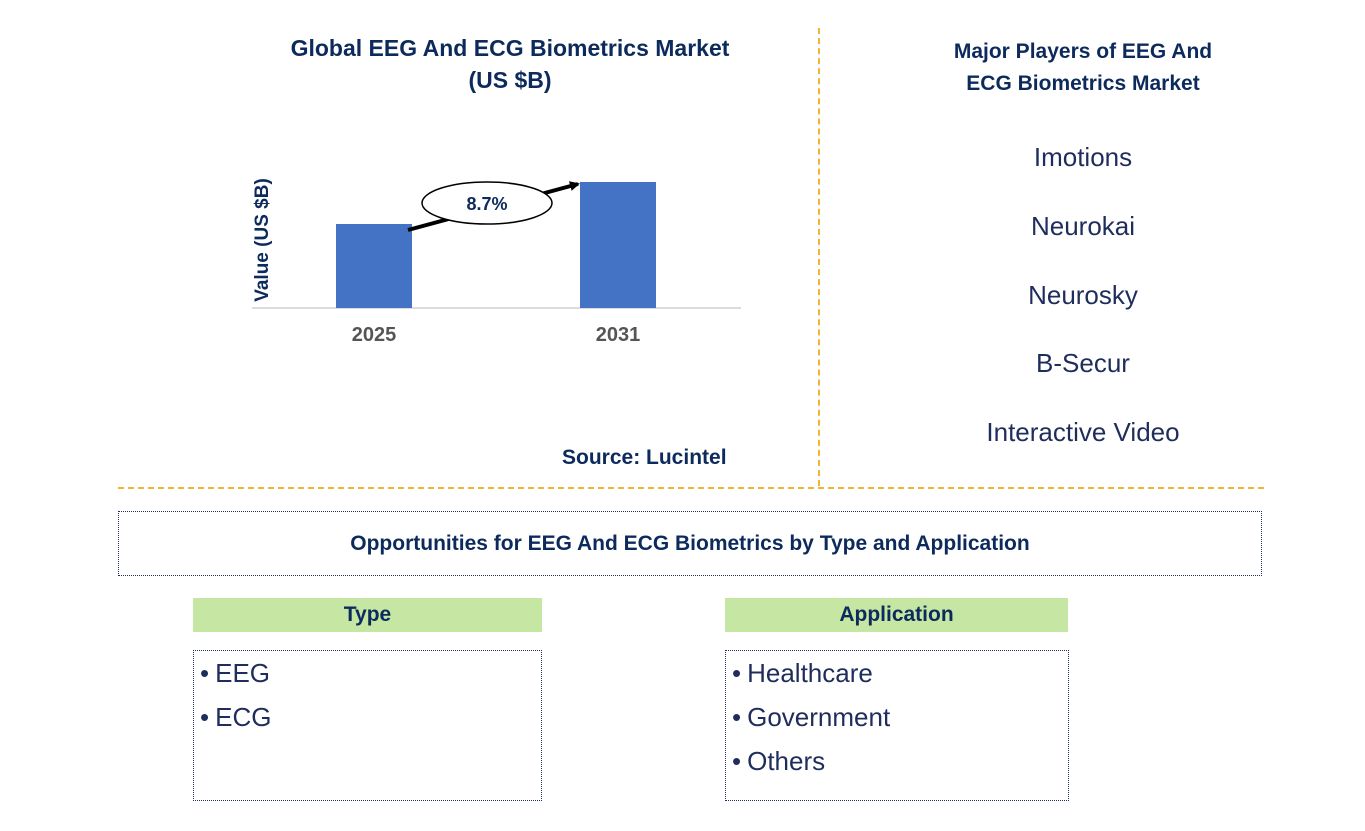 Image resolution: width=1365 pixels, height=831 pixels. Describe the element at coordinates (374, 266) in the screenshot. I see `bar-2025` at that location.